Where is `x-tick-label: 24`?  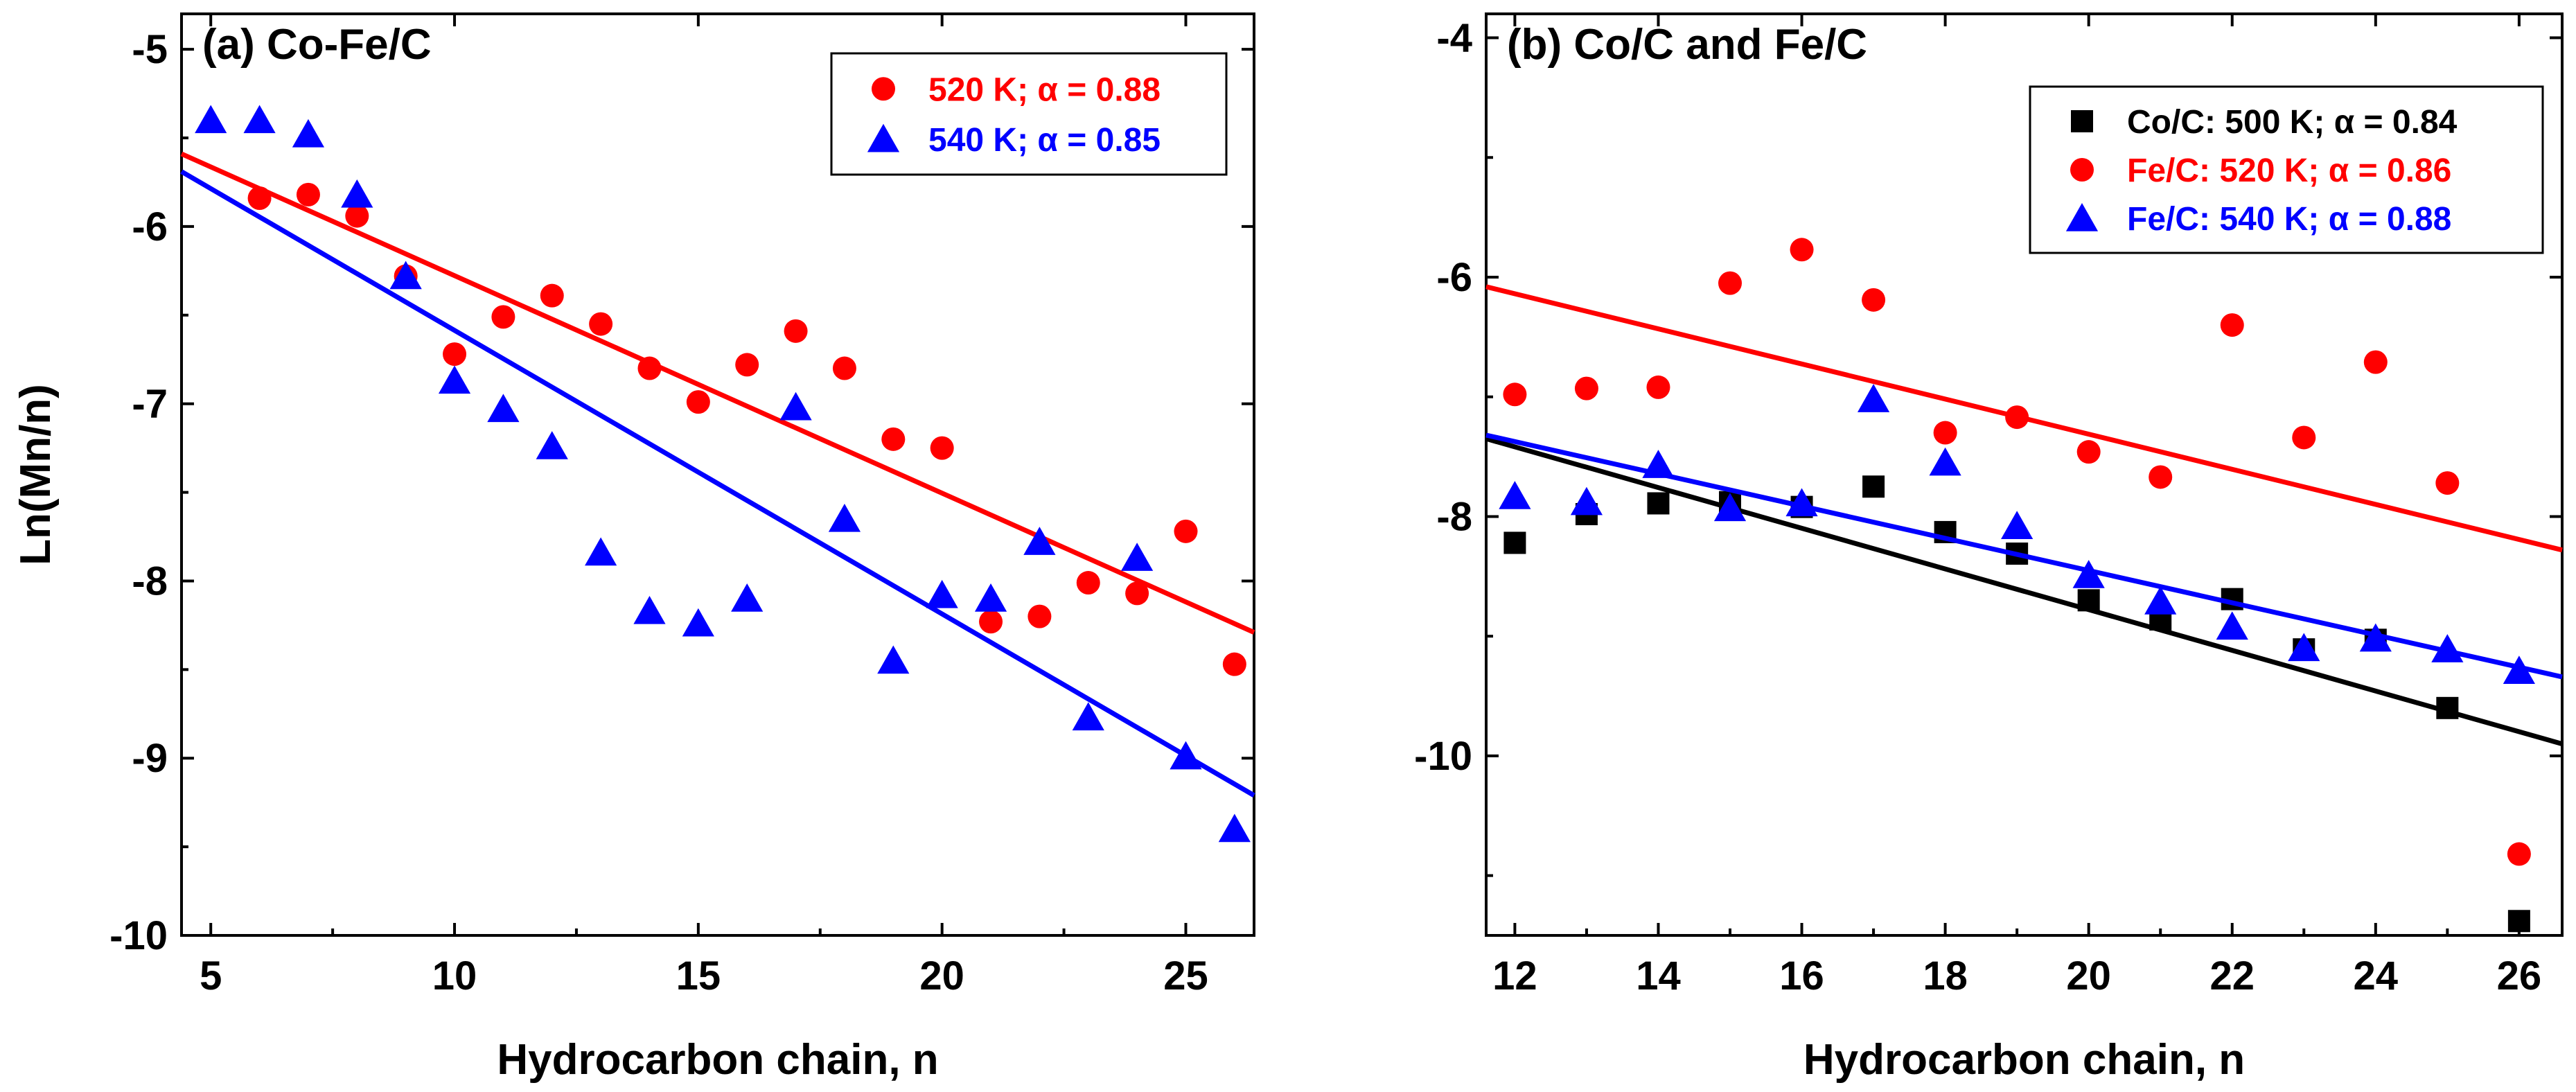
x-tick-label: 24 is located at coordinates (2376, 975).